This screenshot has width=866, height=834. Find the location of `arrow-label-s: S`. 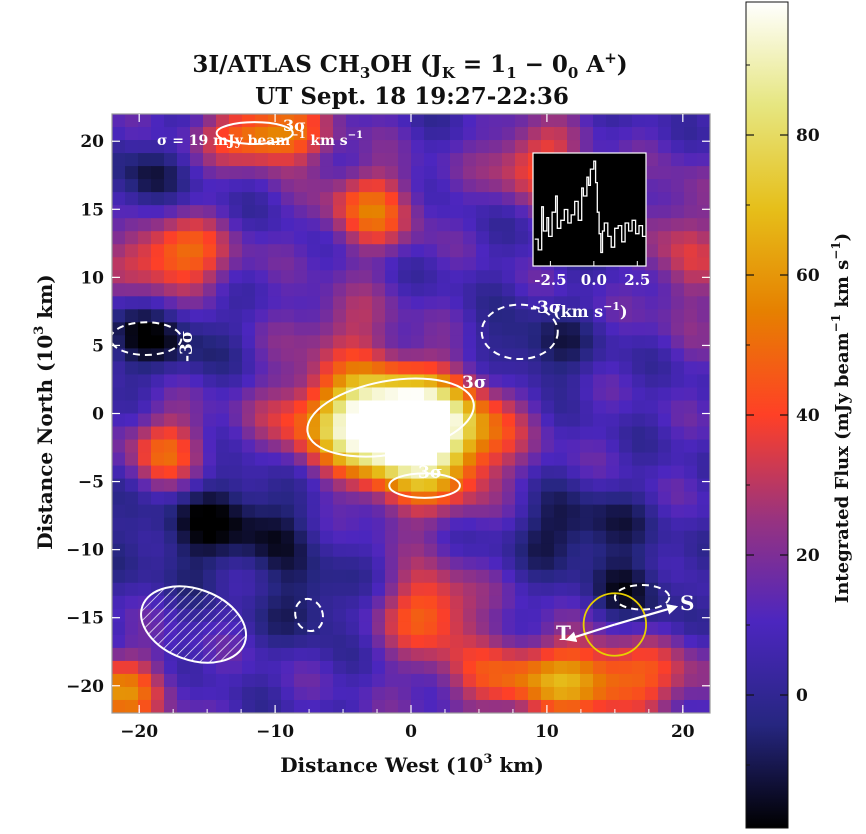

arrow-label-s: S is located at coordinates (687, 603).